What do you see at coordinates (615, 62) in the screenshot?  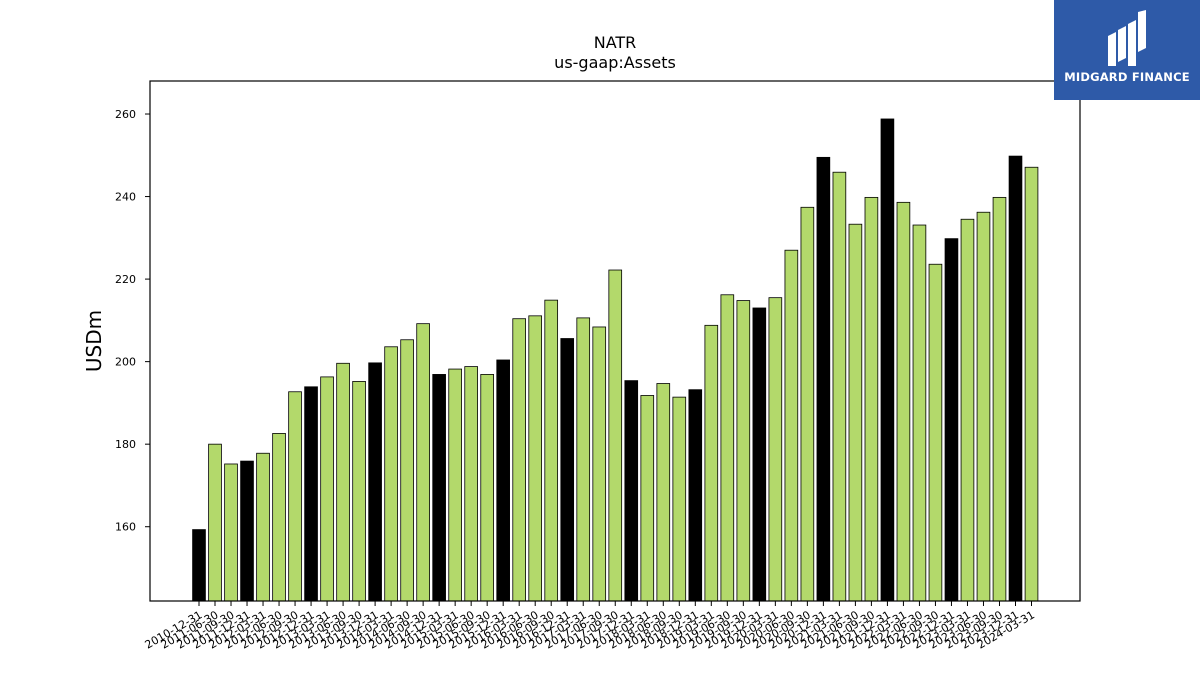 I see `chart-subtitle: us-gaap:Assets` at bounding box center [615, 62].